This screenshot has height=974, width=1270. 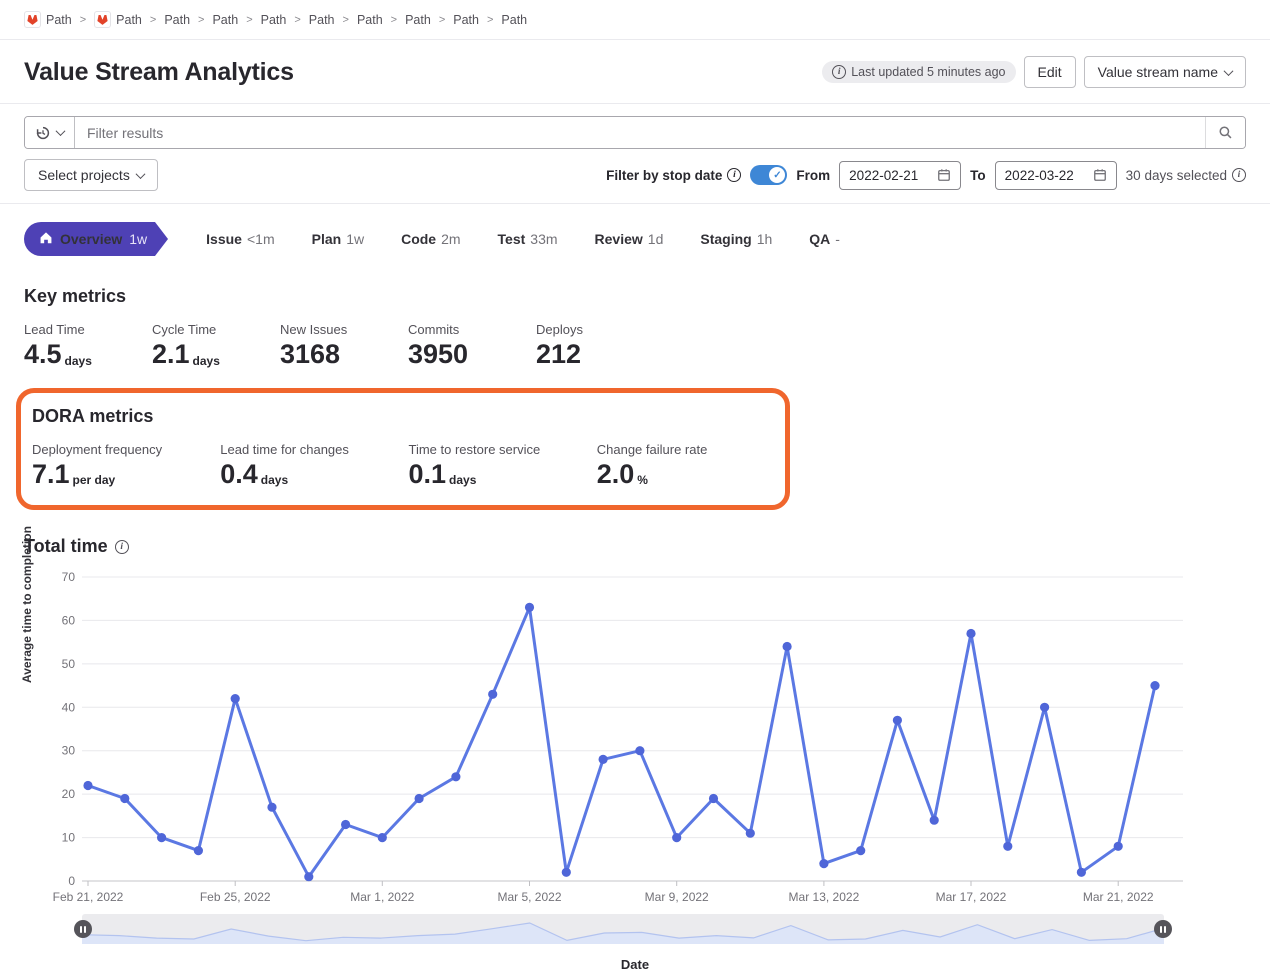 I want to click on to-label: To, so click(x=978, y=175).